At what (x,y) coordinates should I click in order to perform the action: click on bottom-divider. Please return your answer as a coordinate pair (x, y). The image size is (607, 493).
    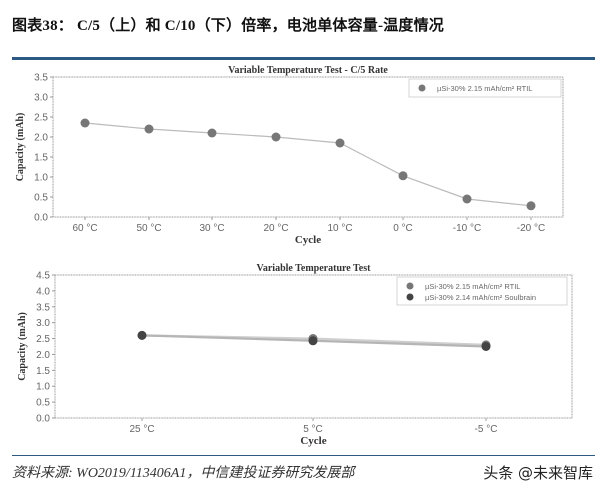
    Looking at the image, I should click on (303, 455).